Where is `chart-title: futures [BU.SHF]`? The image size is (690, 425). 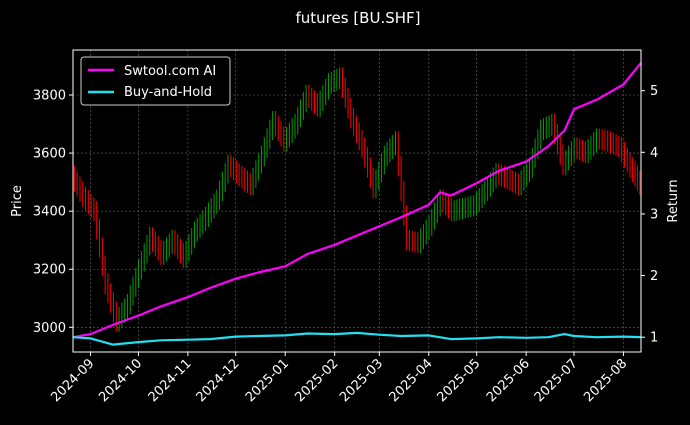 chart-title: futures [BU.SHF] is located at coordinates (358, 18).